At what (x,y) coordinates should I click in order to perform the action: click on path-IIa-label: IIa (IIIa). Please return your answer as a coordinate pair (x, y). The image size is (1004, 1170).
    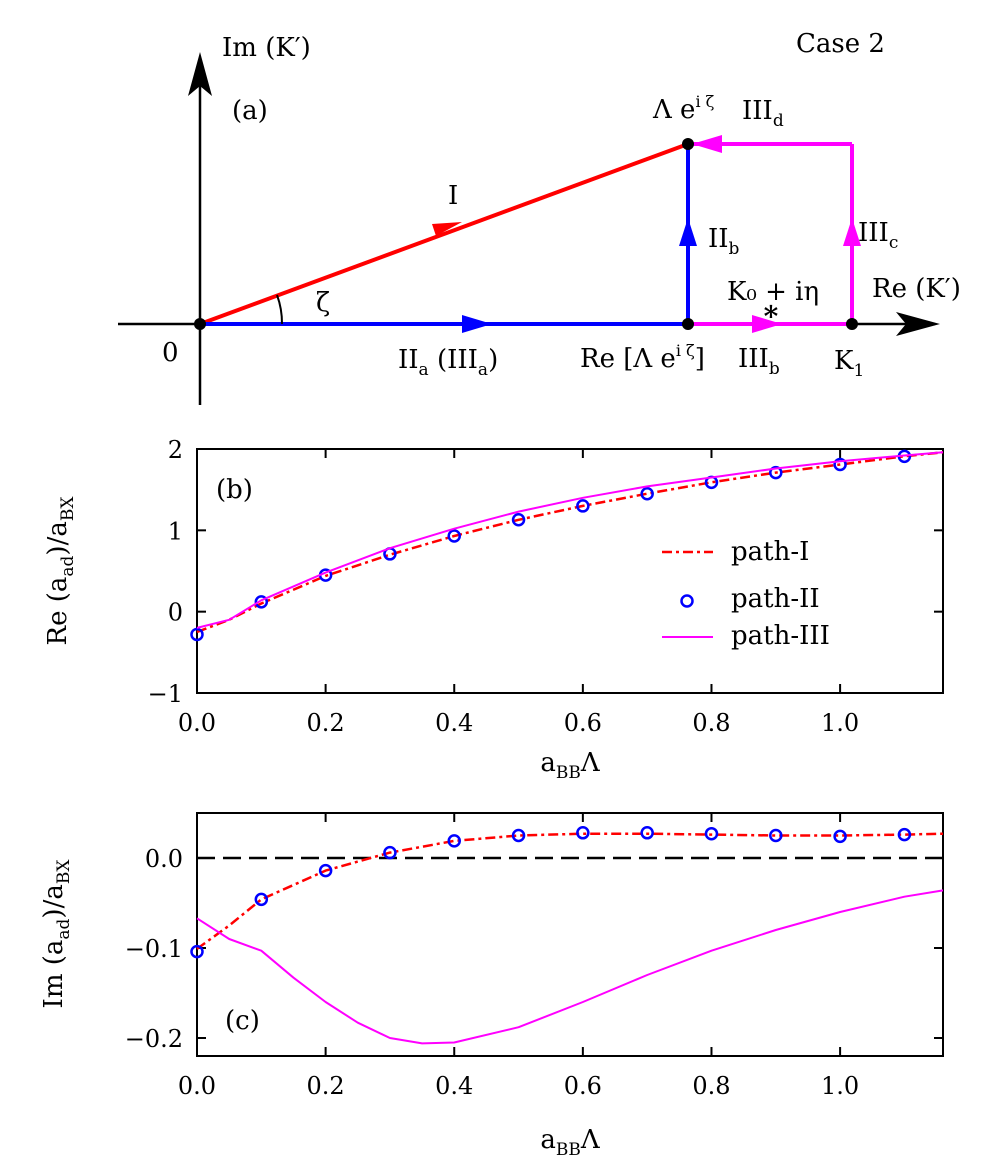
    Looking at the image, I should click on (448, 362).